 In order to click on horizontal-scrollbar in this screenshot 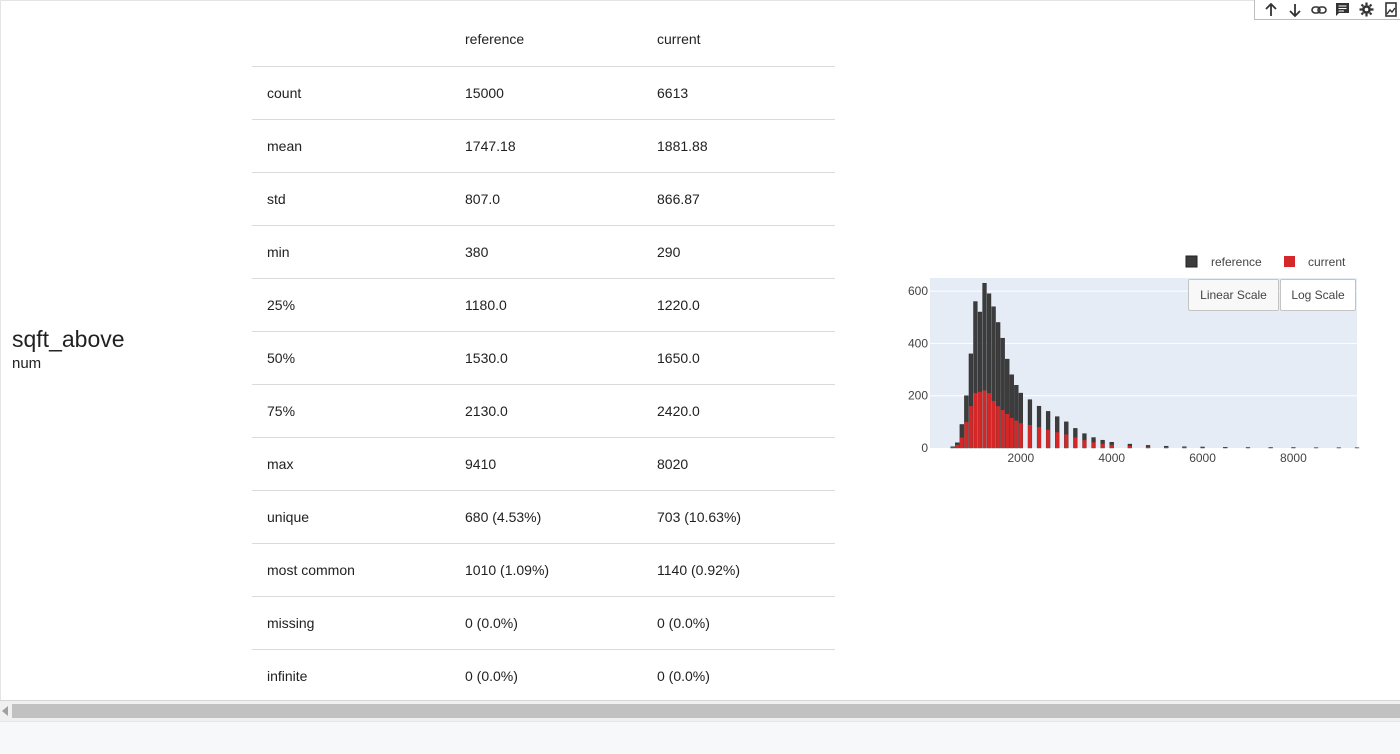, I will do `click(700, 710)`.